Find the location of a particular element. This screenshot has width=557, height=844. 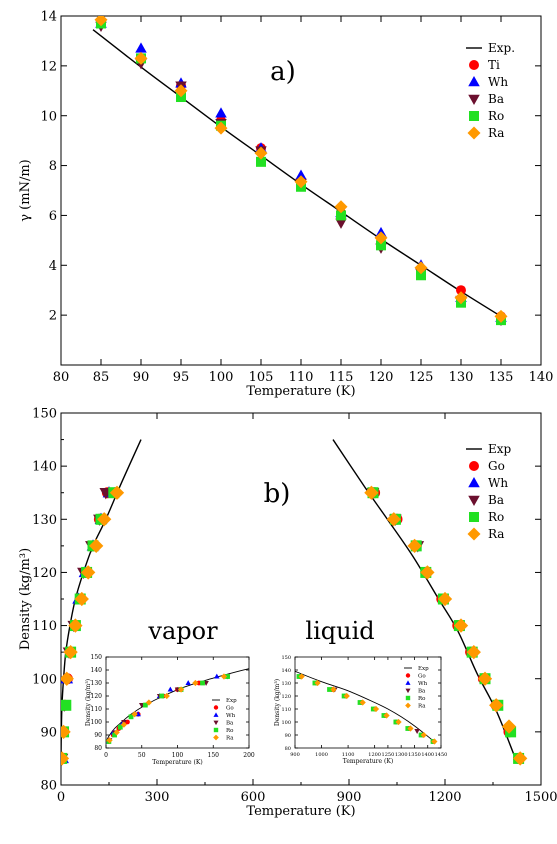

panel-a-legend-exp-label: Exp. is located at coordinates (501, 48).